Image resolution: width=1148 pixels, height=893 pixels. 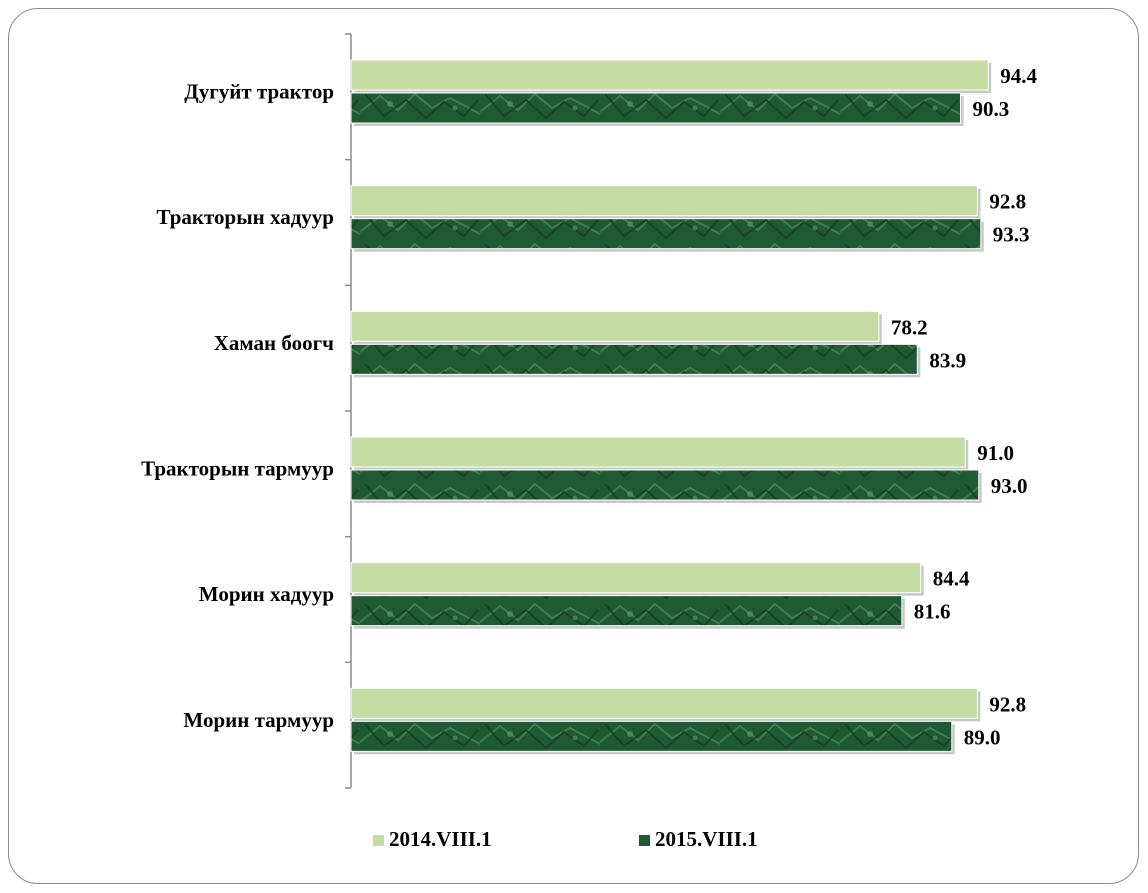 I want to click on data-label: 89.0, so click(x=982, y=737).